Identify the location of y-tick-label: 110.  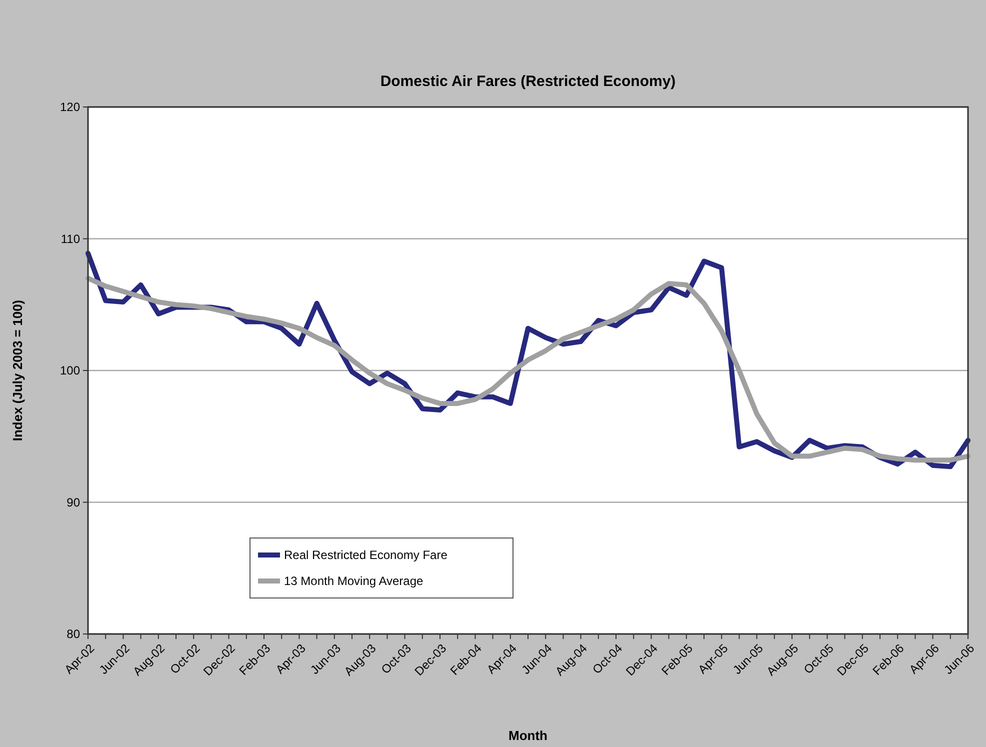
(70, 239).